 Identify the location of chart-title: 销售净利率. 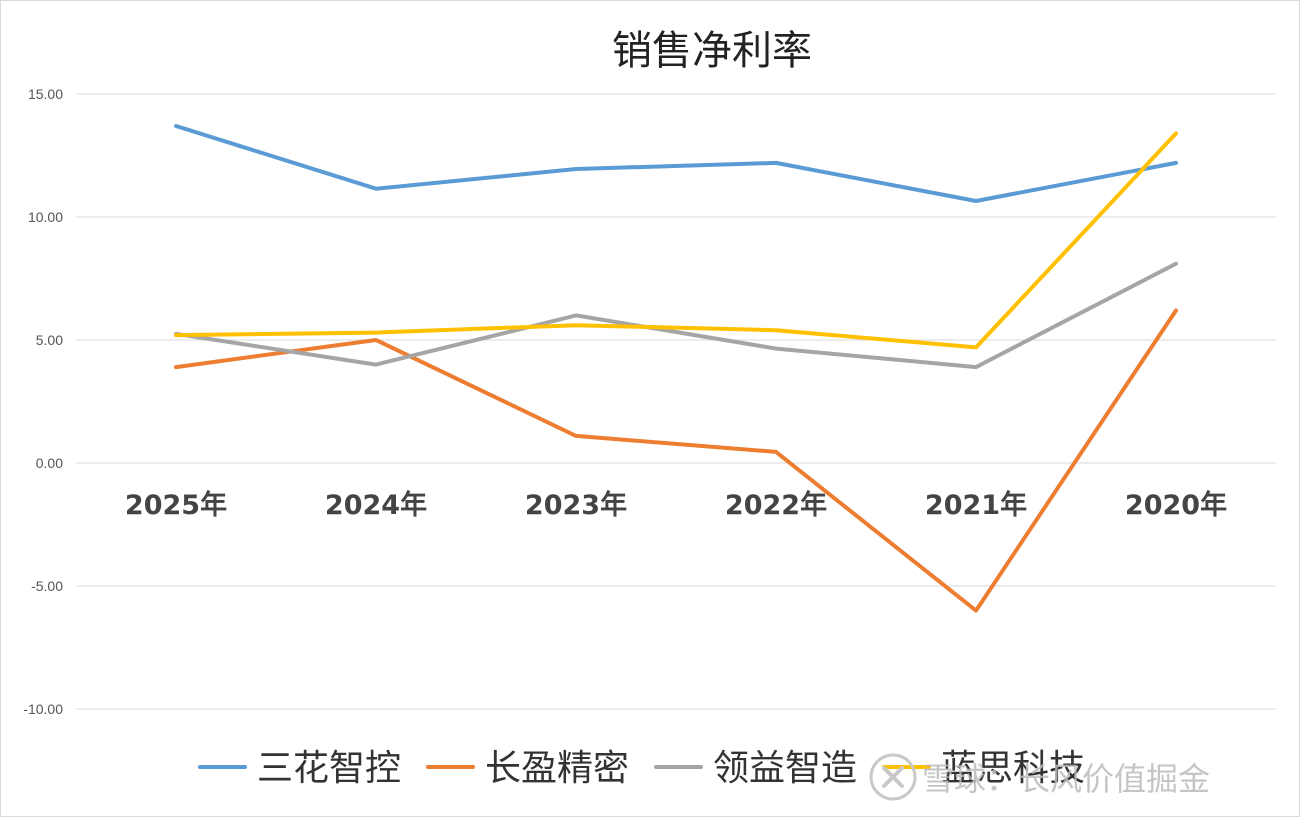
(712, 51).